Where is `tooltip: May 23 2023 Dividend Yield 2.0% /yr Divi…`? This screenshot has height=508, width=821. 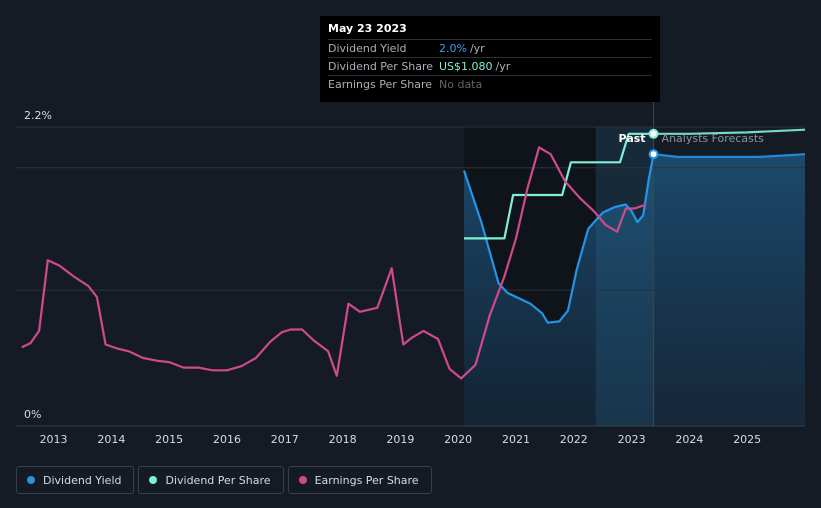 tooltip: May 23 2023 Dividend Yield 2.0% /yr Divi… is located at coordinates (490, 59).